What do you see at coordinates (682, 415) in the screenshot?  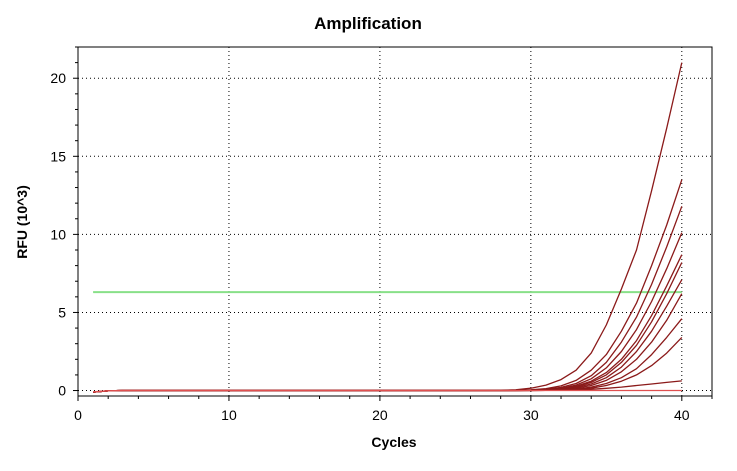 I see `x-tick-label-40: 40` at bounding box center [682, 415].